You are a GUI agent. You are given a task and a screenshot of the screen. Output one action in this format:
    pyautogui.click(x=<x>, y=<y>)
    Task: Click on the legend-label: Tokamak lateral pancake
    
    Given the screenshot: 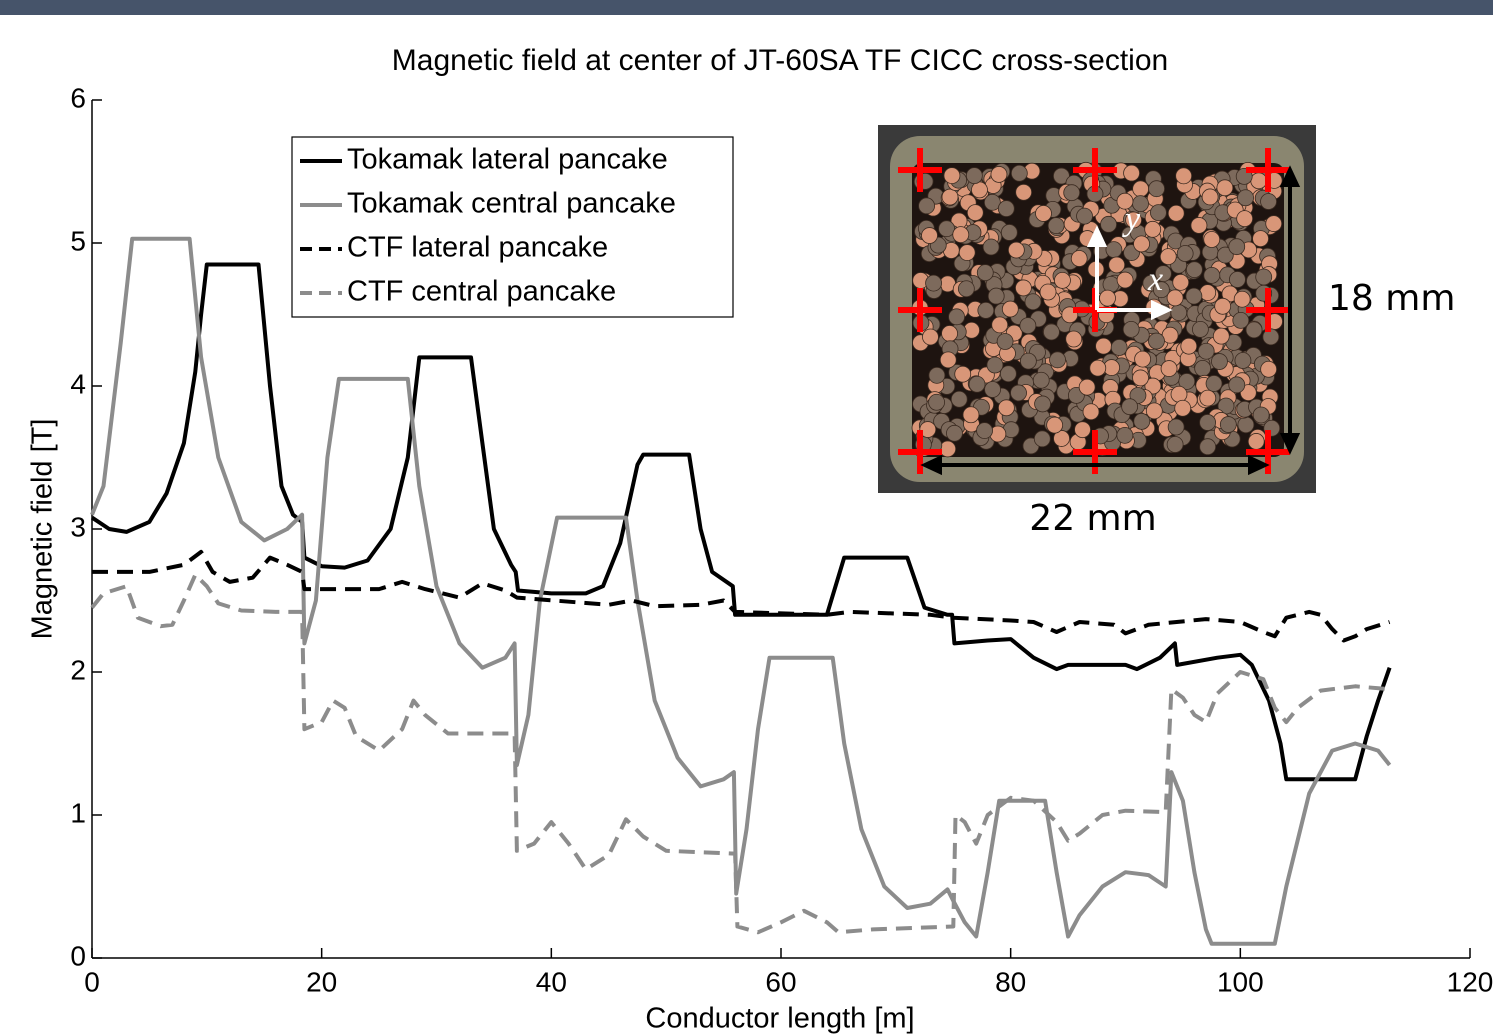 What is the action you would take?
    pyautogui.click(x=507, y=160)
    